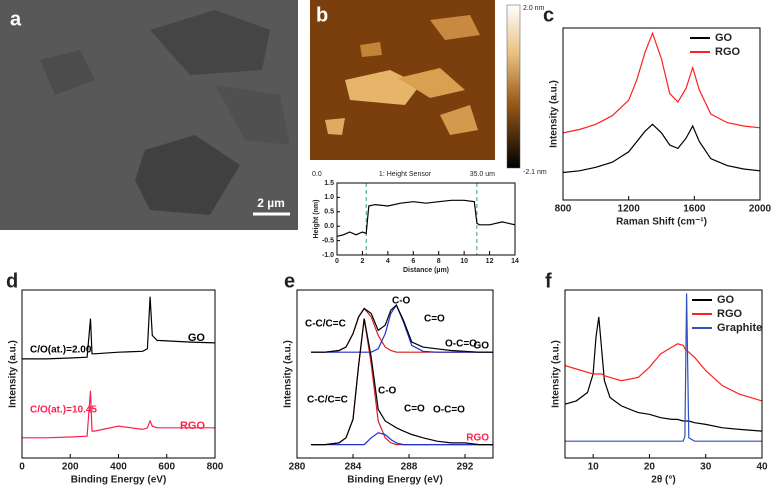 This screenshot has height=493, width=773. I want to click on y-tick-label: -0.5, so click(328, 240).